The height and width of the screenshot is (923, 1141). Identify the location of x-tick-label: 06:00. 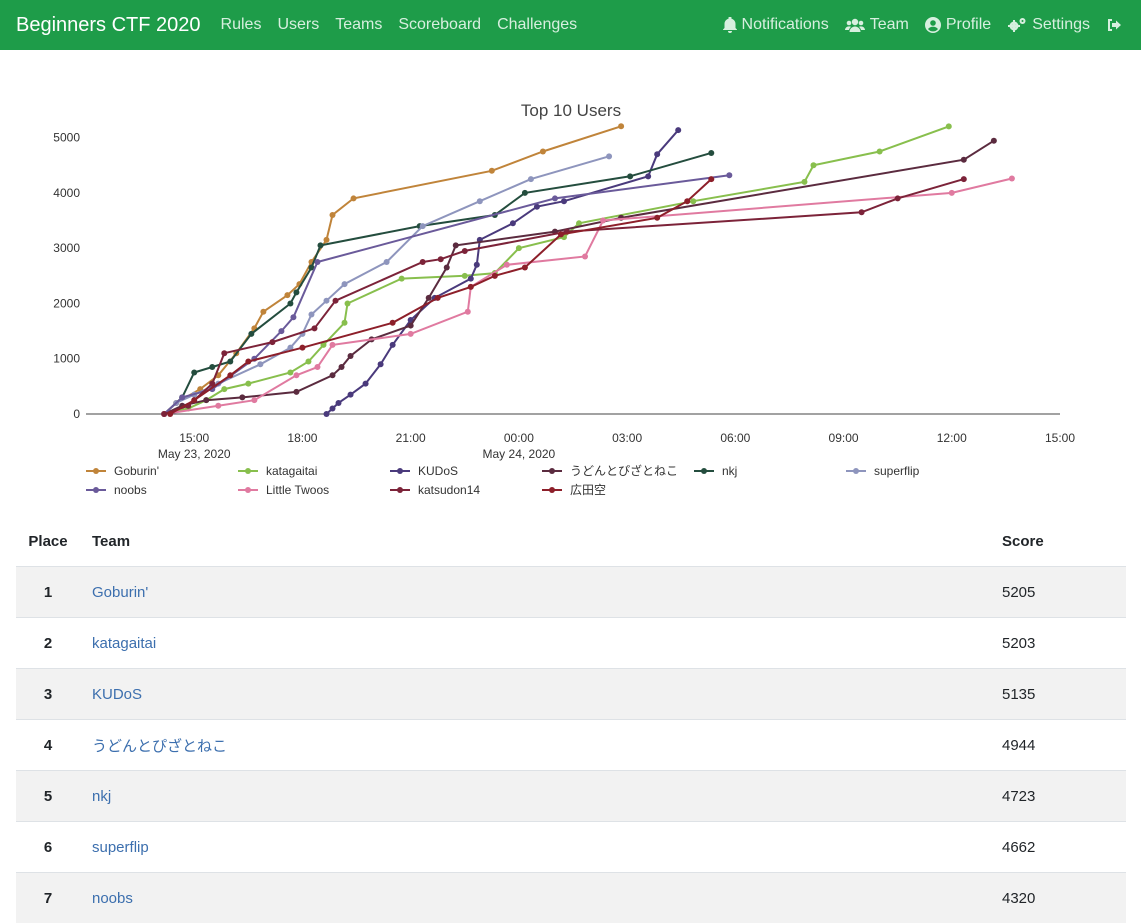
(735, 438).